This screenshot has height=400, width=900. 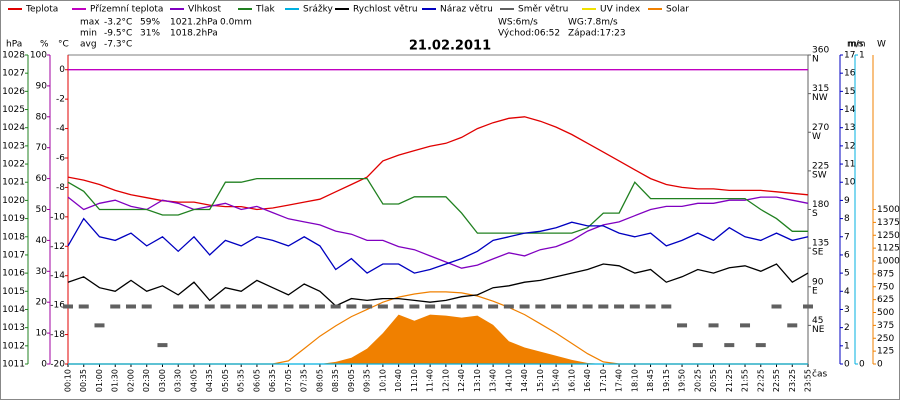 What do you see at coordinates (593, 23) in the screenshot?
I see `annotation: WG:7.8m/s` at bounding box center [593, 23].